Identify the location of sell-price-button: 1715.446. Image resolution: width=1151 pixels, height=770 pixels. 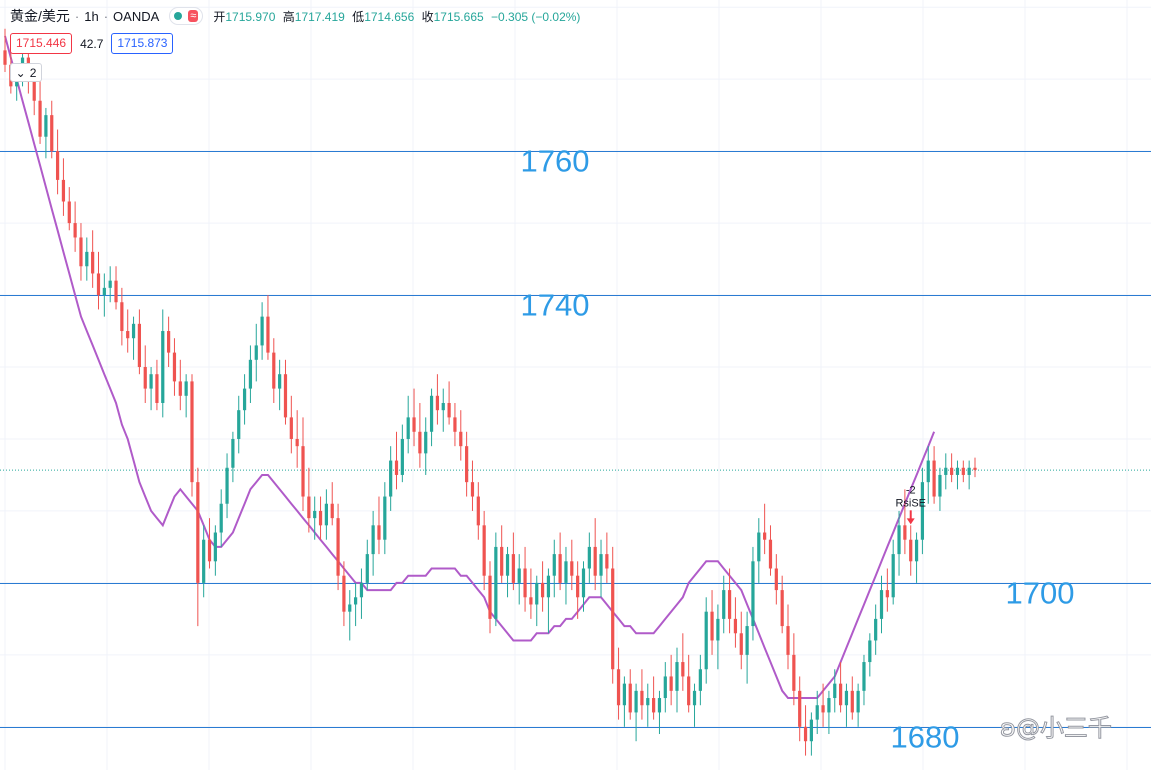
(41, 43).